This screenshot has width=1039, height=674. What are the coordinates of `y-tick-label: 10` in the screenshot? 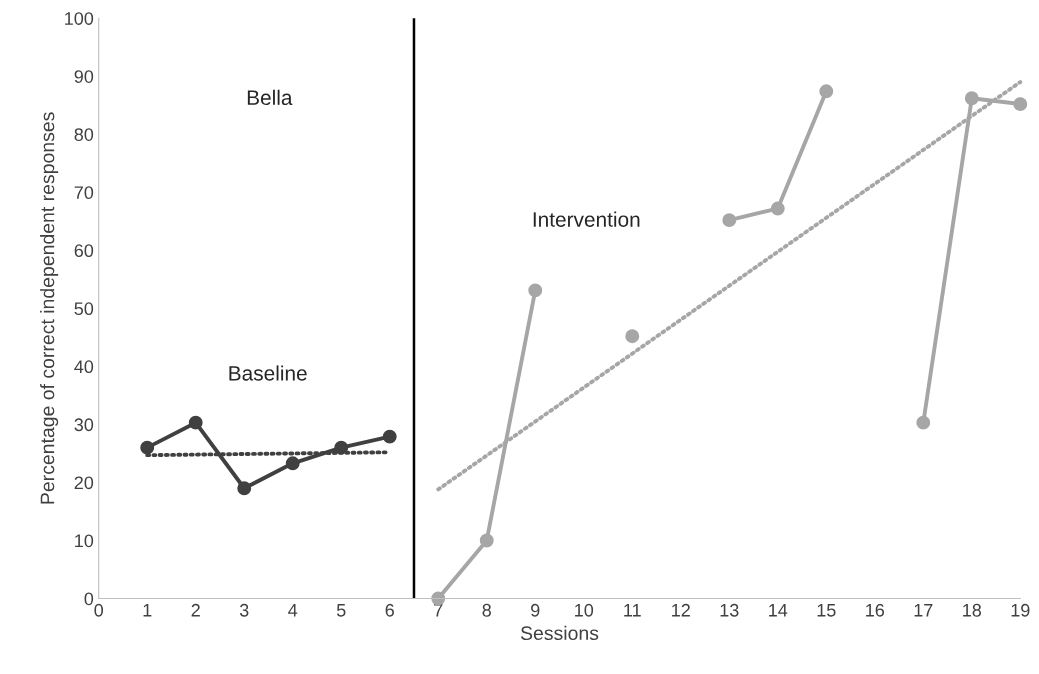 It's located at (84, 541).